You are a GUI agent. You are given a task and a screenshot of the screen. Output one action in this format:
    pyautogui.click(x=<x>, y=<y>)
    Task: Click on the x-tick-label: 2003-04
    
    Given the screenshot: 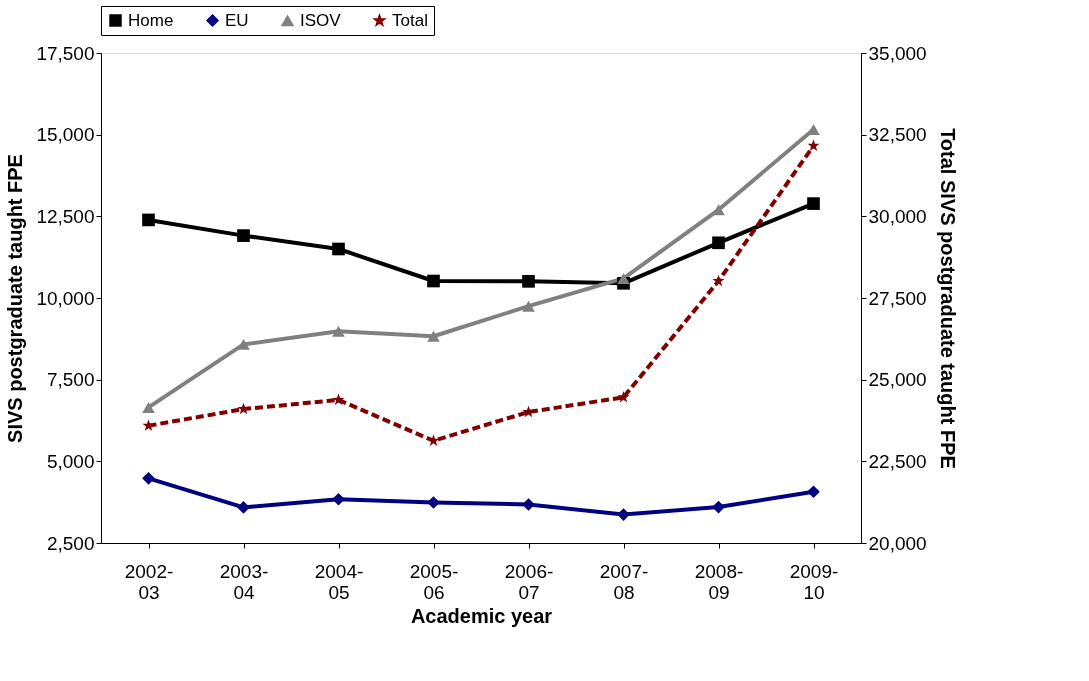 What is the action you would take?
    pyautogui.click(x=244, y=581)
    